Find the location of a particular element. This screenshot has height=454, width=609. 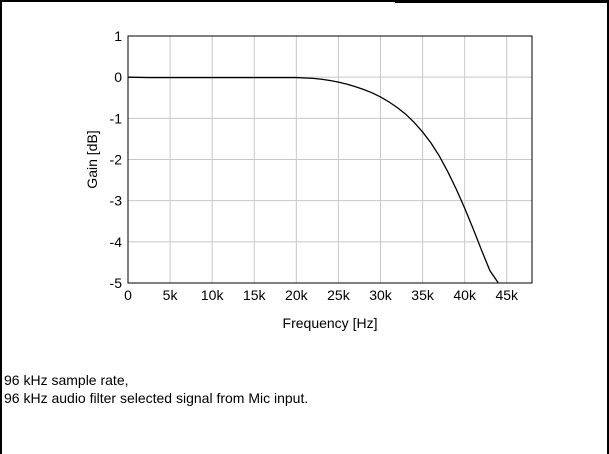

x-tick-label: 0 is located at coordinates (128, 295).